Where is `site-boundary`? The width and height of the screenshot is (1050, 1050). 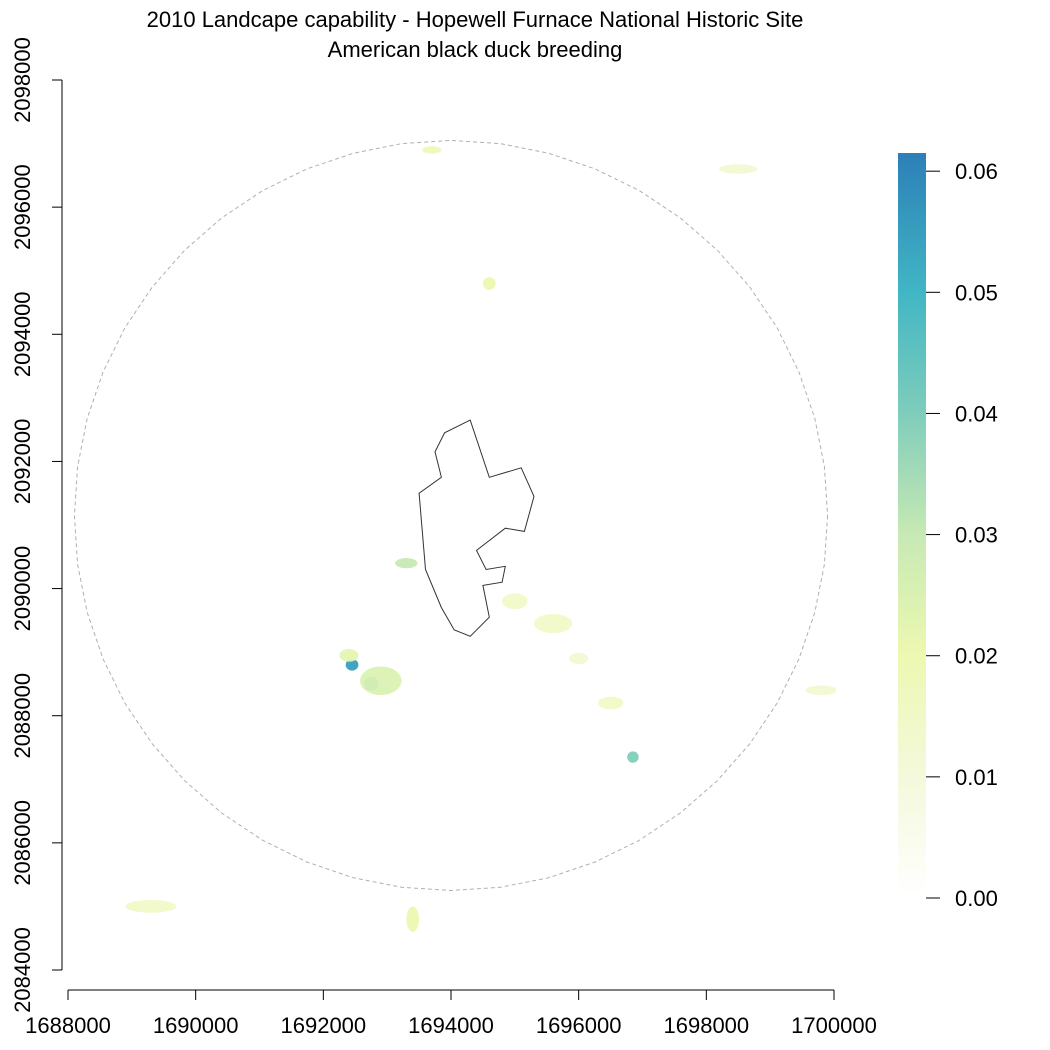
site-boundary is located at coordinates (476, 528).